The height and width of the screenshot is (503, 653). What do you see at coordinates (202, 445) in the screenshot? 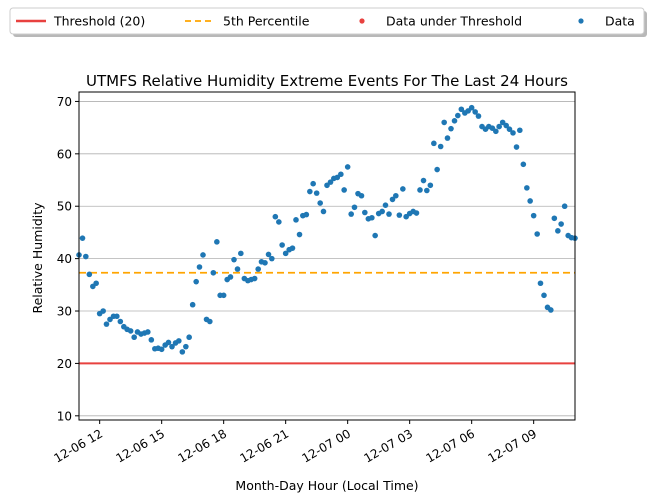
I see `x-tick-label: 12-06 18` at bounding box center [202, 445].